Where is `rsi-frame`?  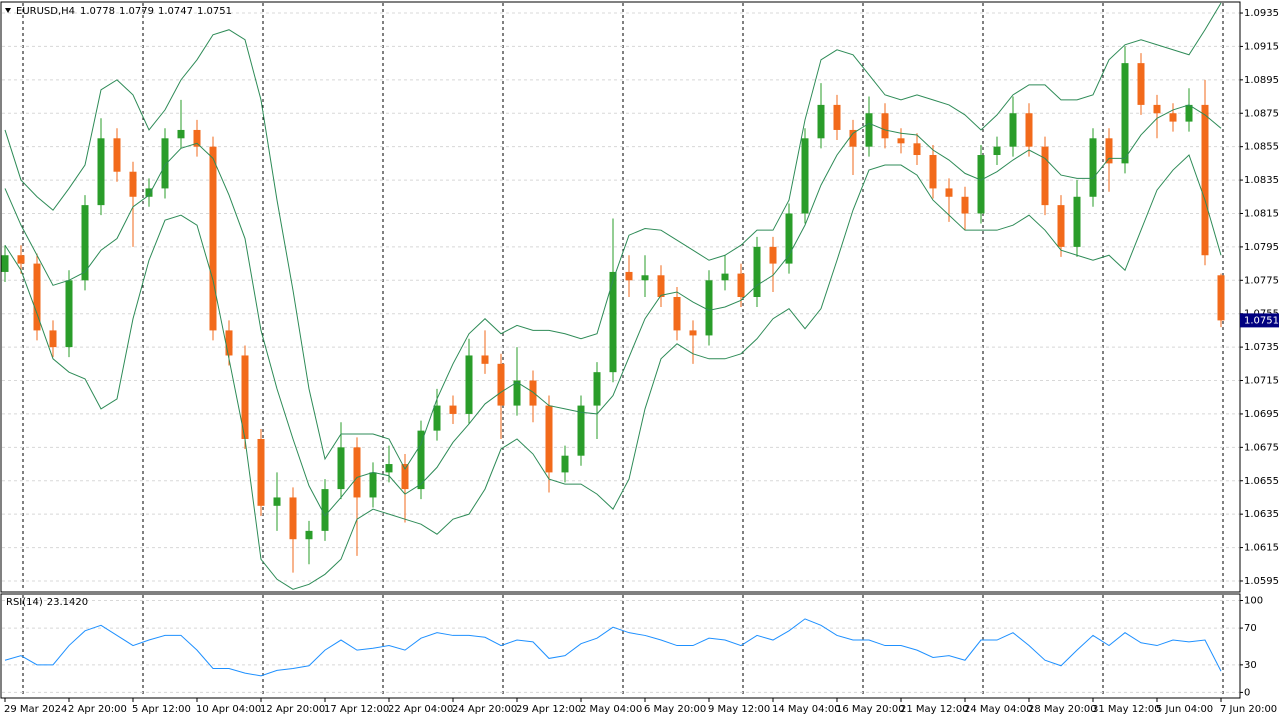 rsi-frame is located at coordinates (620, 646).